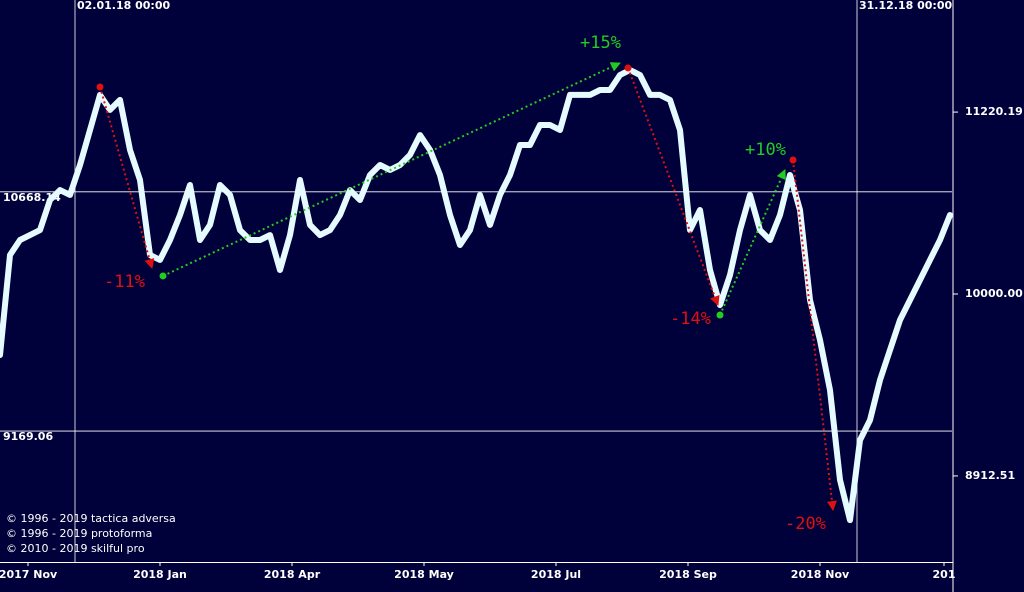 The height and width of the screenshot is (592, 1024). What do you see at coordinates (160, 574) in the screenshot?
I see `x-tick-label: 2018 Jan` at bounding box center [160, 574].